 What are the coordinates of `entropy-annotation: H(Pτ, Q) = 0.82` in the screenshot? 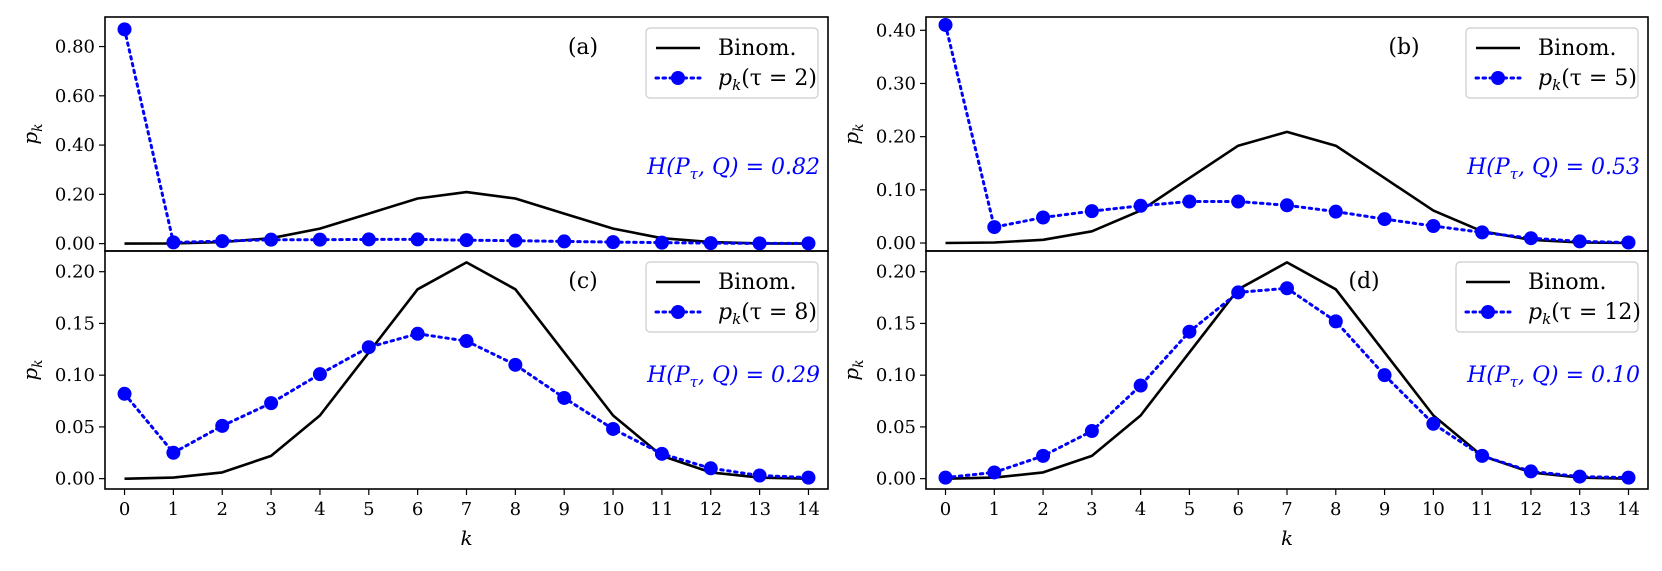 It's located at (733, 169).